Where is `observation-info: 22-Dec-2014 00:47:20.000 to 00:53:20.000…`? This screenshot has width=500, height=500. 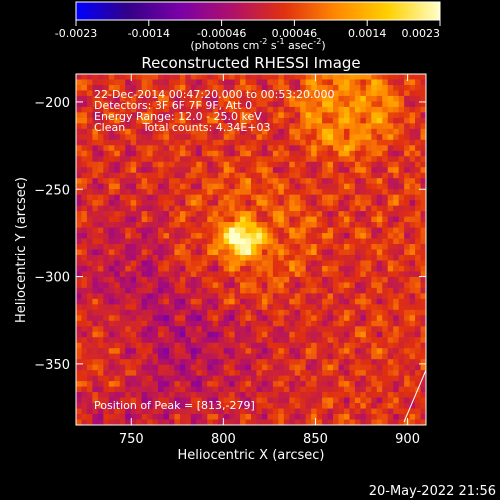
observation-info: 22-Dec-2014 00:47:20.000 to 00:53:20.000… is located at coordinates (214, 111).